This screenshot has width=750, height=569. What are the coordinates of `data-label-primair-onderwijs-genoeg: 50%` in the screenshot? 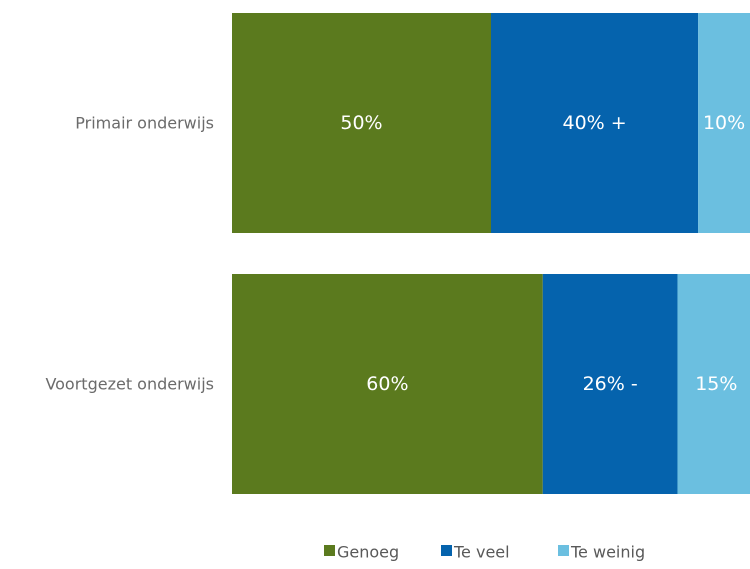 It's located at (361, 123).